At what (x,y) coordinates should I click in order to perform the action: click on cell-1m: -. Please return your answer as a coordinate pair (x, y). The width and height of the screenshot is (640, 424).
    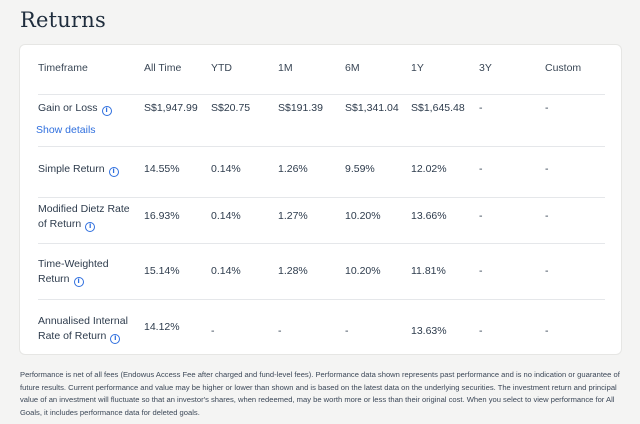
    Looking at the image, I should click on (280, 331).